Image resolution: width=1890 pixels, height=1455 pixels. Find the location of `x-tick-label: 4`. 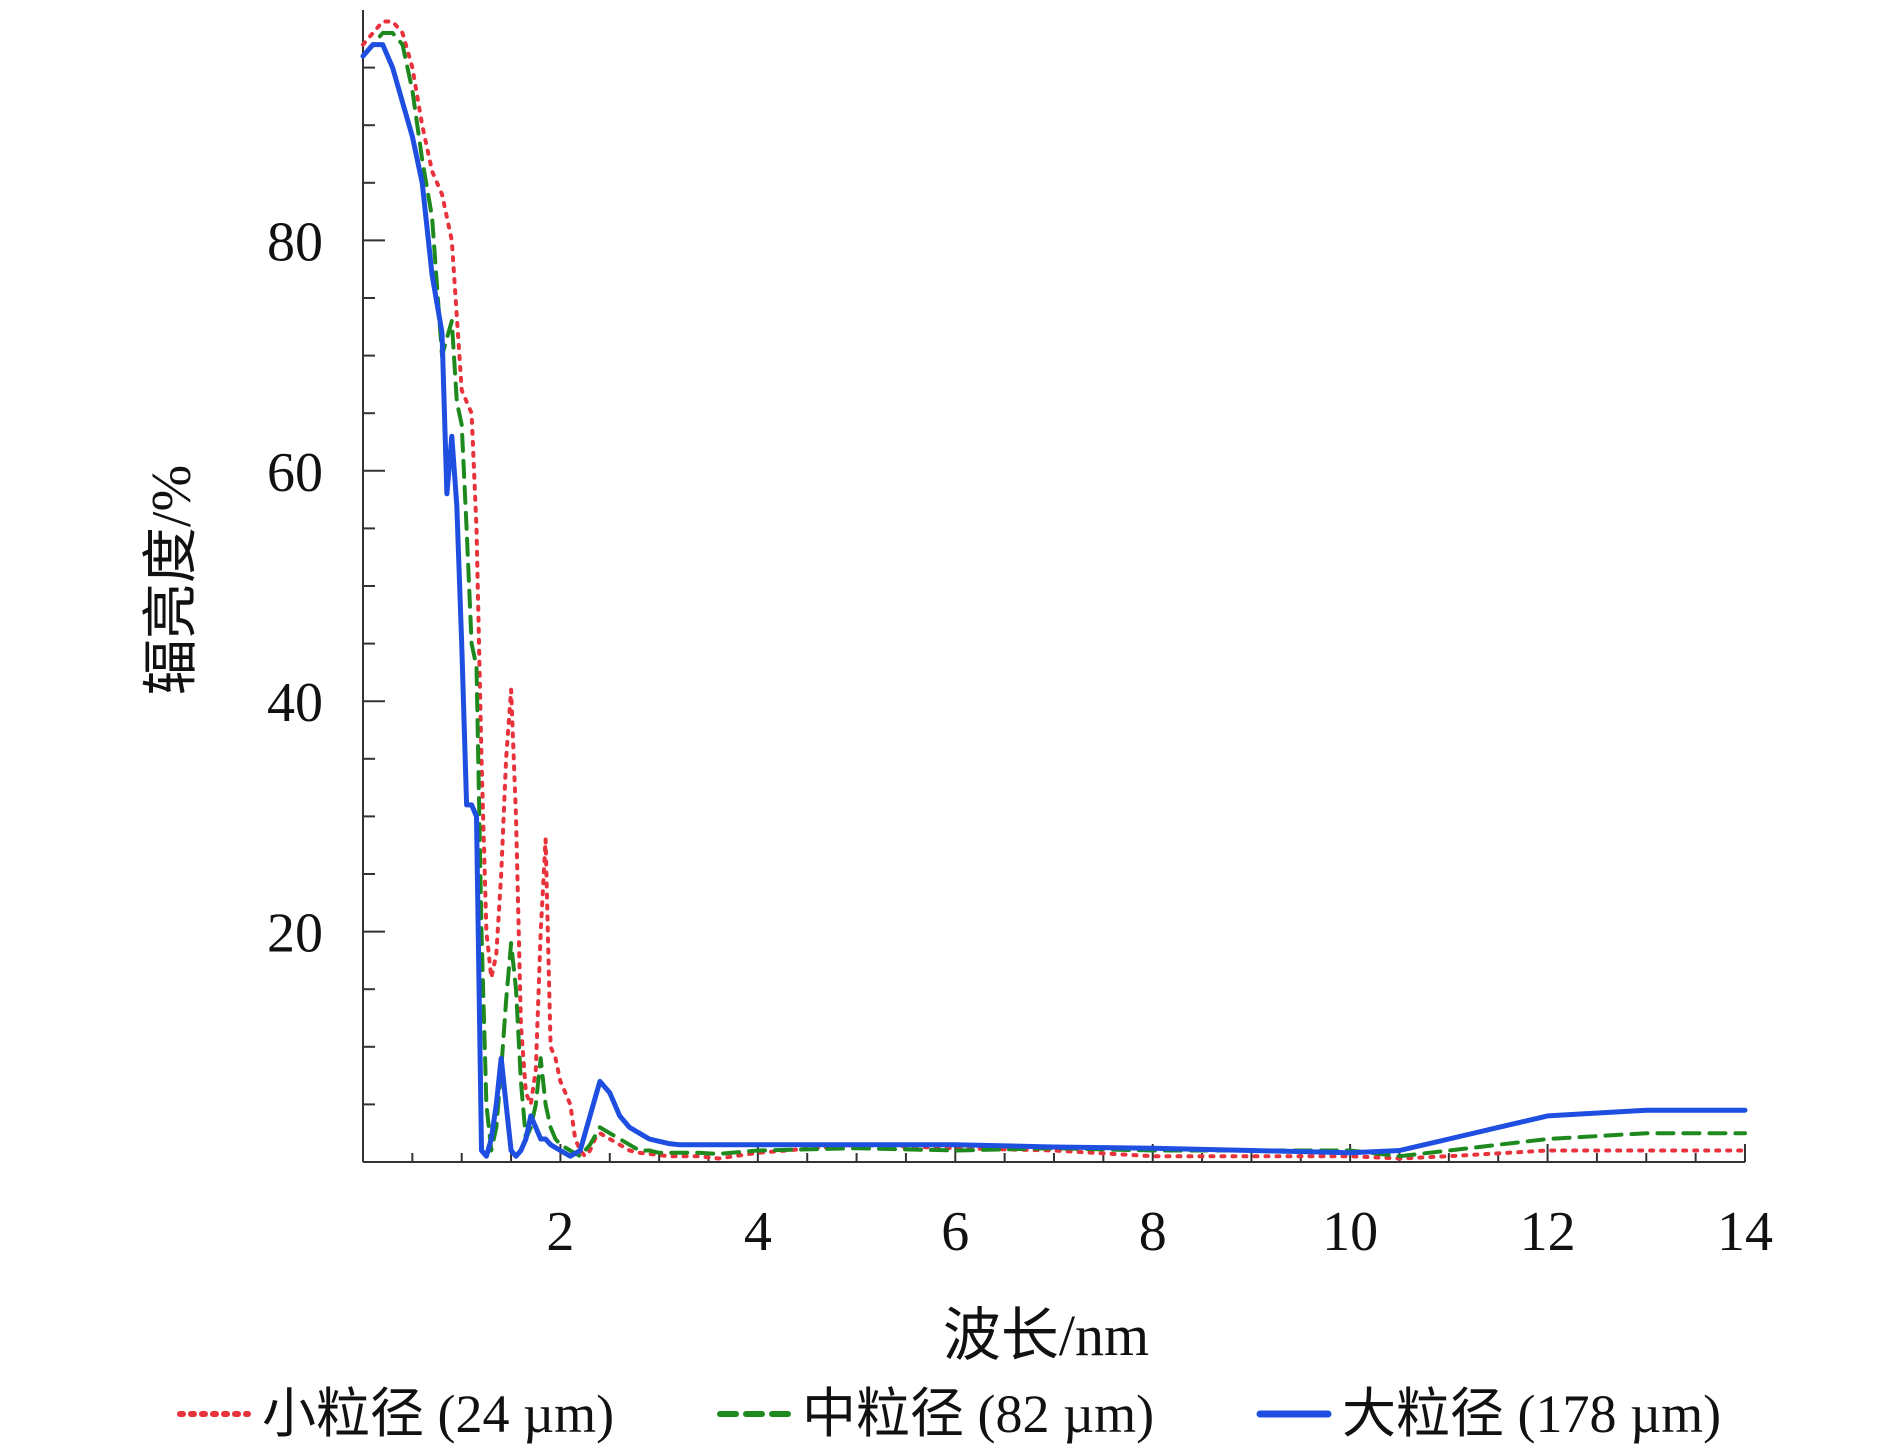

x-tick-label: 4 is located at coordinates (758, 1232).